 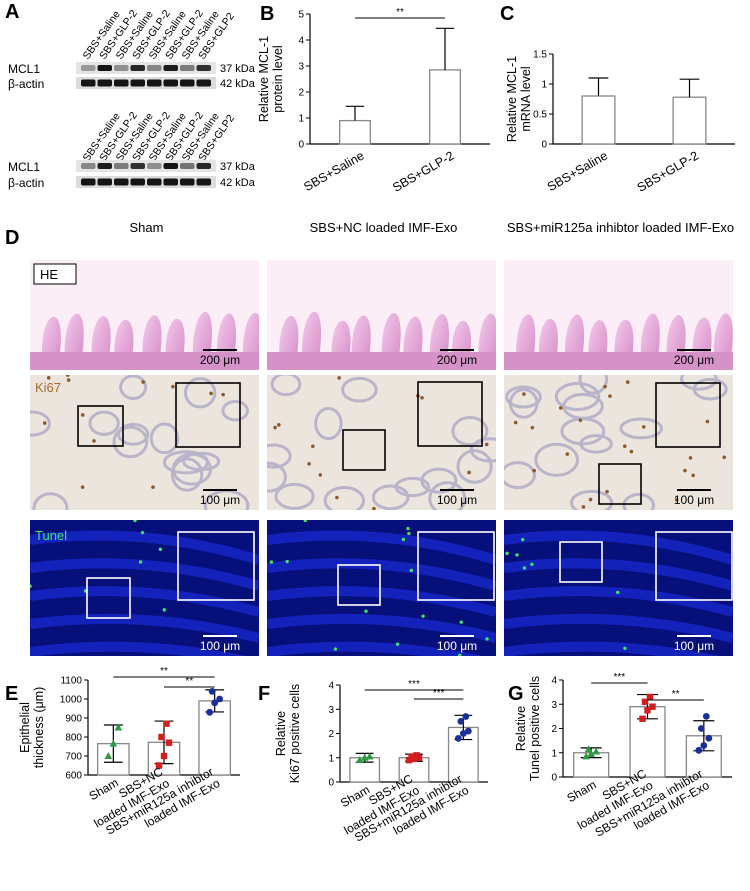 What do you see at coordinates (238, 84) in the screenshot?
I see `kda-label: 42 kDa` at bounding box center [238, 84].